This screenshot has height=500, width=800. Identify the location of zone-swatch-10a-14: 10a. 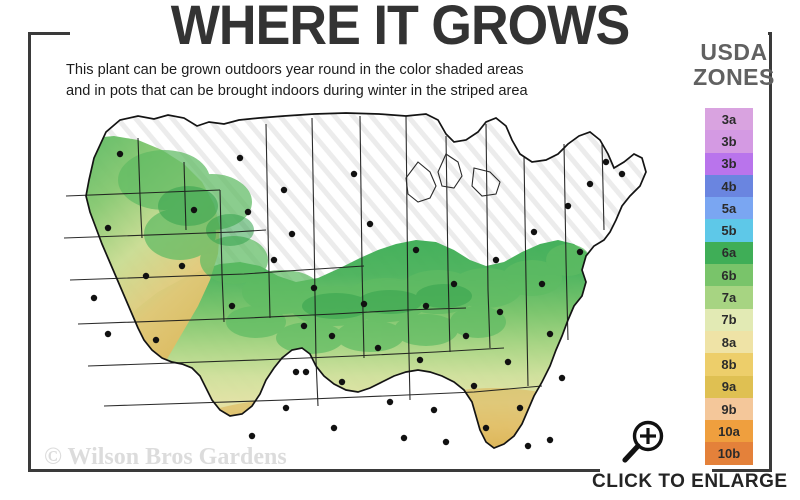
(729, 431).